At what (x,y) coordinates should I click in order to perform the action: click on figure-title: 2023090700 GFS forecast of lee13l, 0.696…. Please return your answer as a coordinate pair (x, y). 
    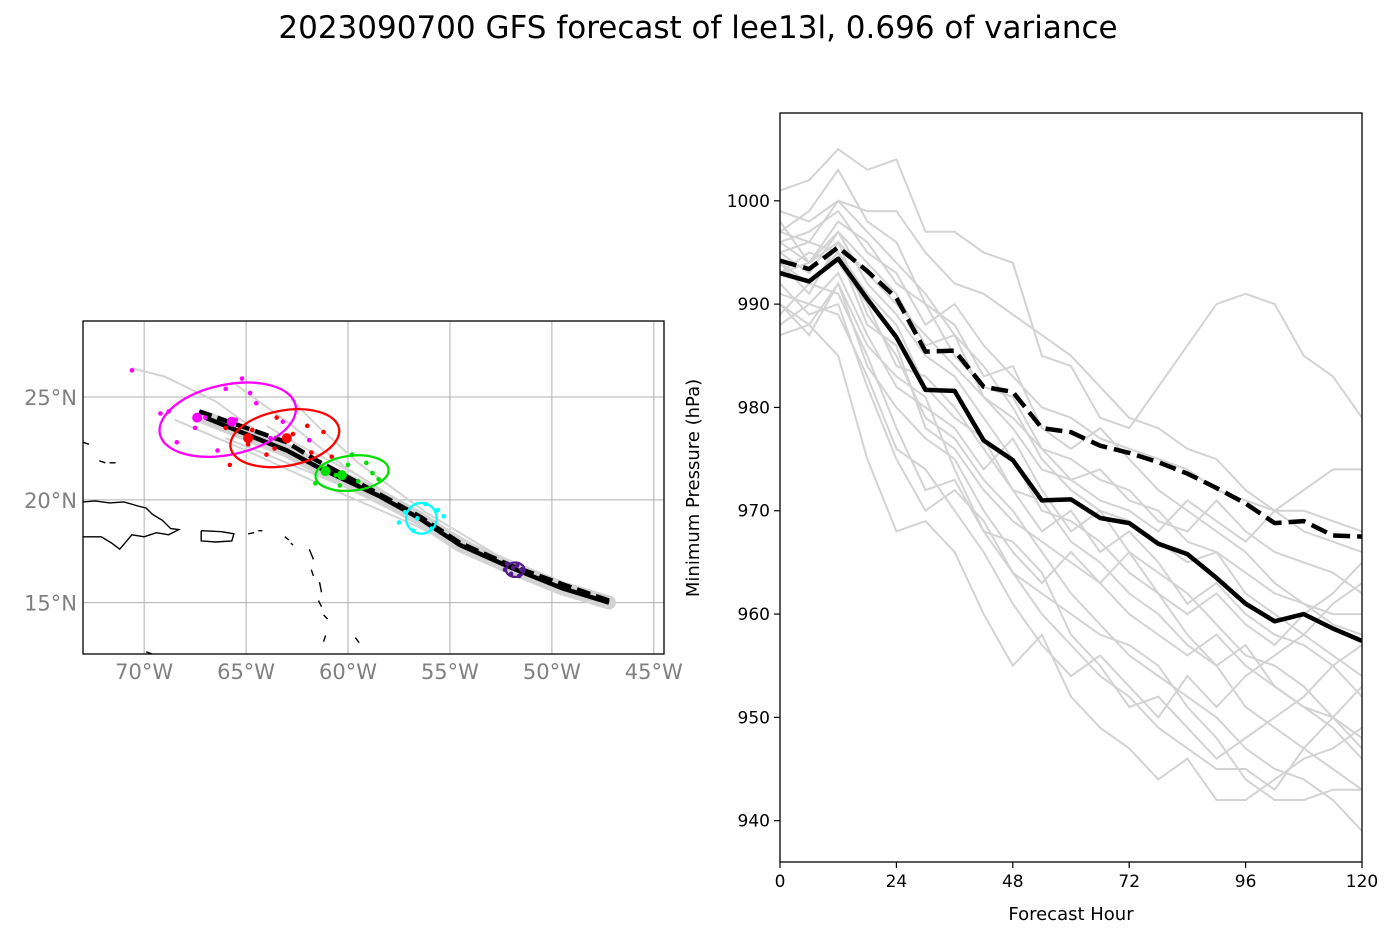
    Looking at the image, I should click on (698, 28).